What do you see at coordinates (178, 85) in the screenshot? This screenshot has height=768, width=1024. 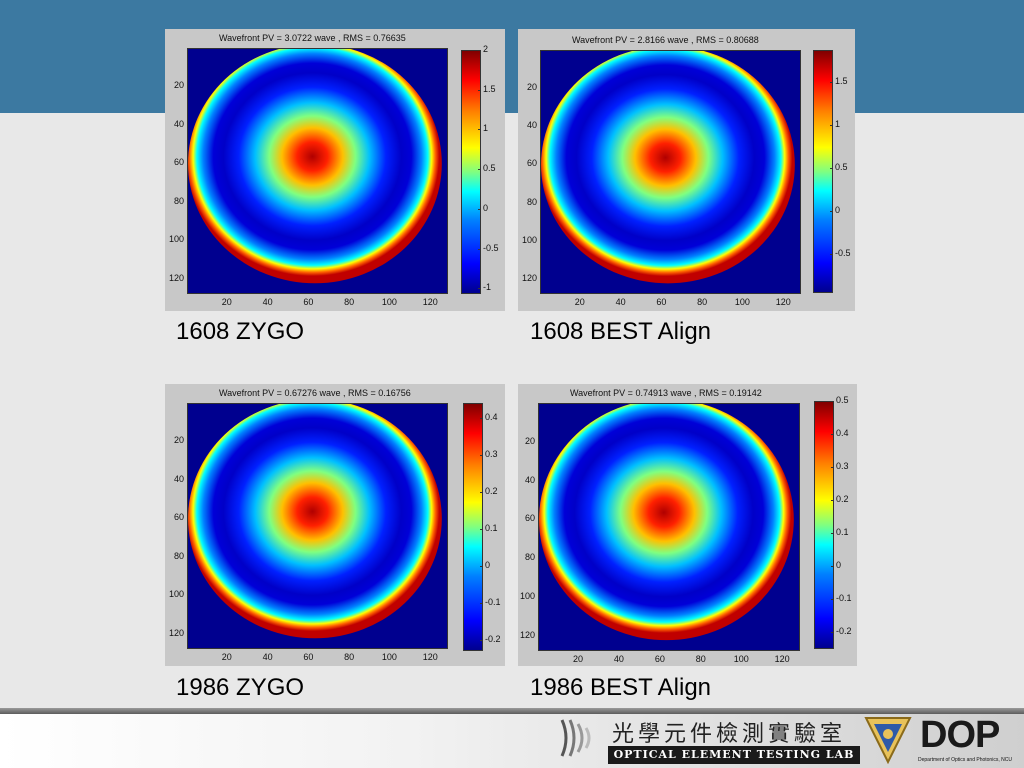 I see `y-tick-label: 20` at bounding box center [178, 85].